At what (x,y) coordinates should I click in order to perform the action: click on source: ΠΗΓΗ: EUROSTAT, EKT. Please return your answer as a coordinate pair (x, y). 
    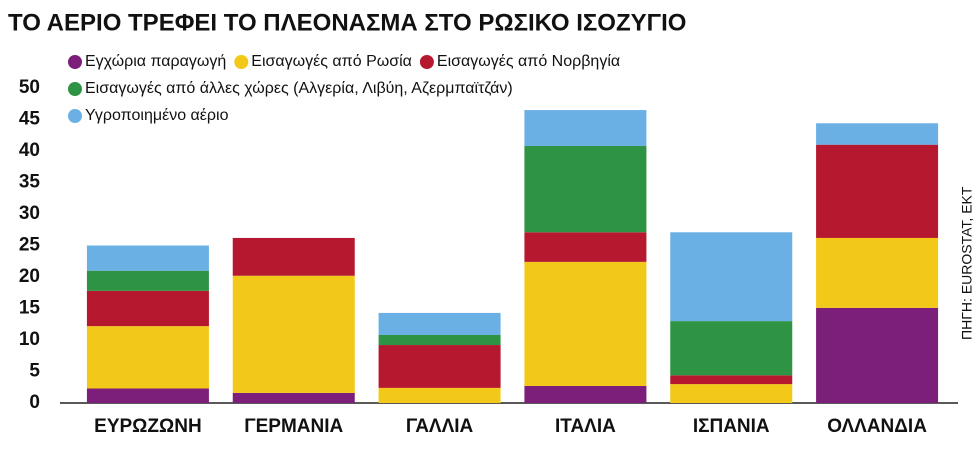
    Looking at the image, I should click on (967, 263).